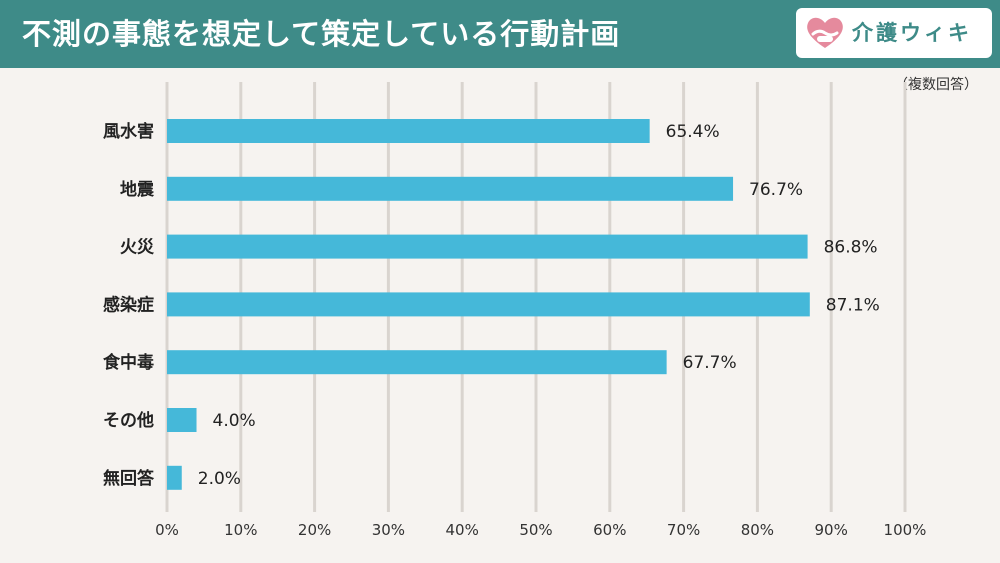 The width and height of the screenshot is (1000, 563). Describe the element at coordinates (609, 530) in the screenshot. I see `x-tick-label: 60%` at that location.